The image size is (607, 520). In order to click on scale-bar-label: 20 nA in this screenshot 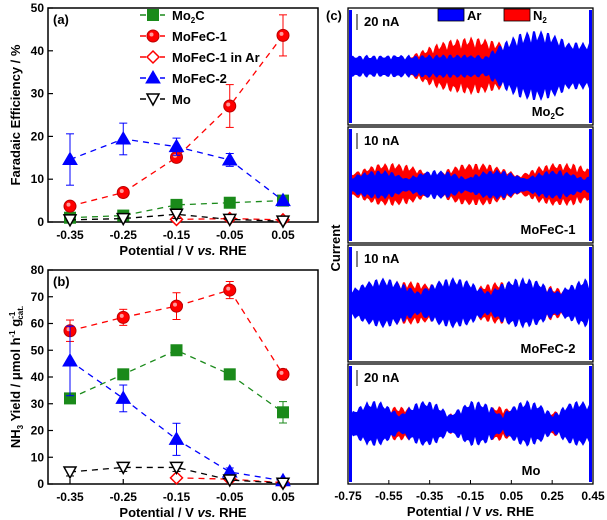, I will do `click(382, 377)`.